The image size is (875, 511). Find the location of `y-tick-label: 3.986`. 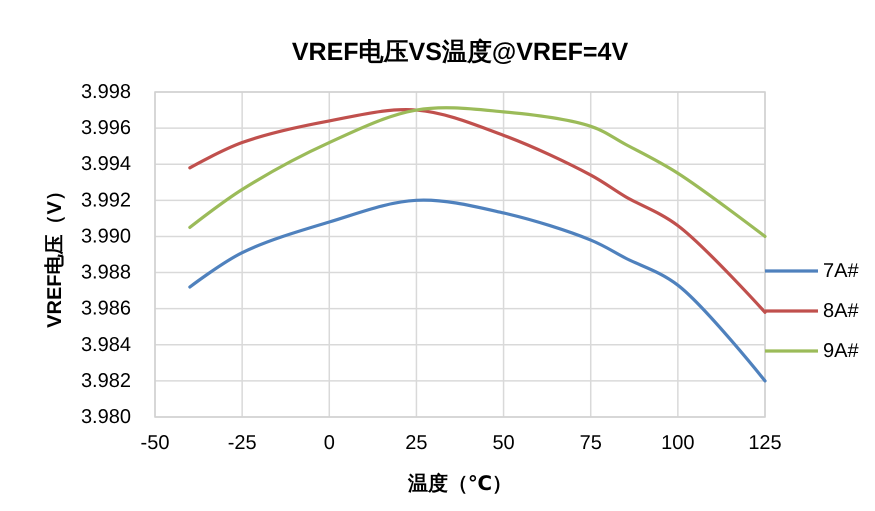

y-tick-label: 3.986 is located at coordinates (105, 309).